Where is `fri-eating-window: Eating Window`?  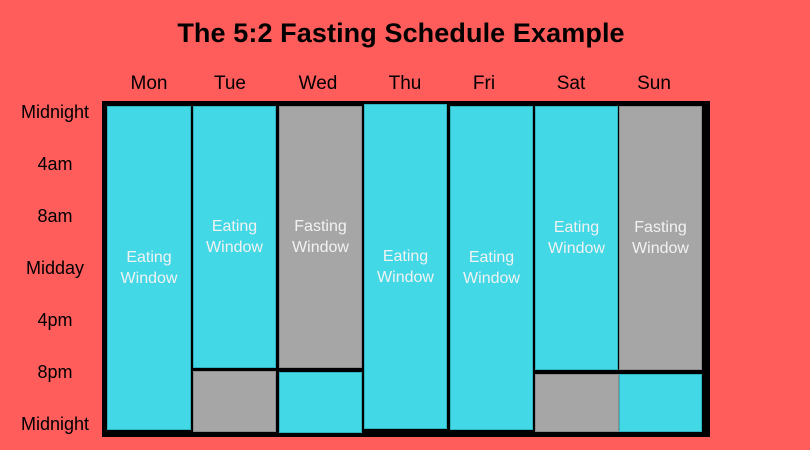
fri-eating-window: Eating Window is located at coordinates (491, 268).